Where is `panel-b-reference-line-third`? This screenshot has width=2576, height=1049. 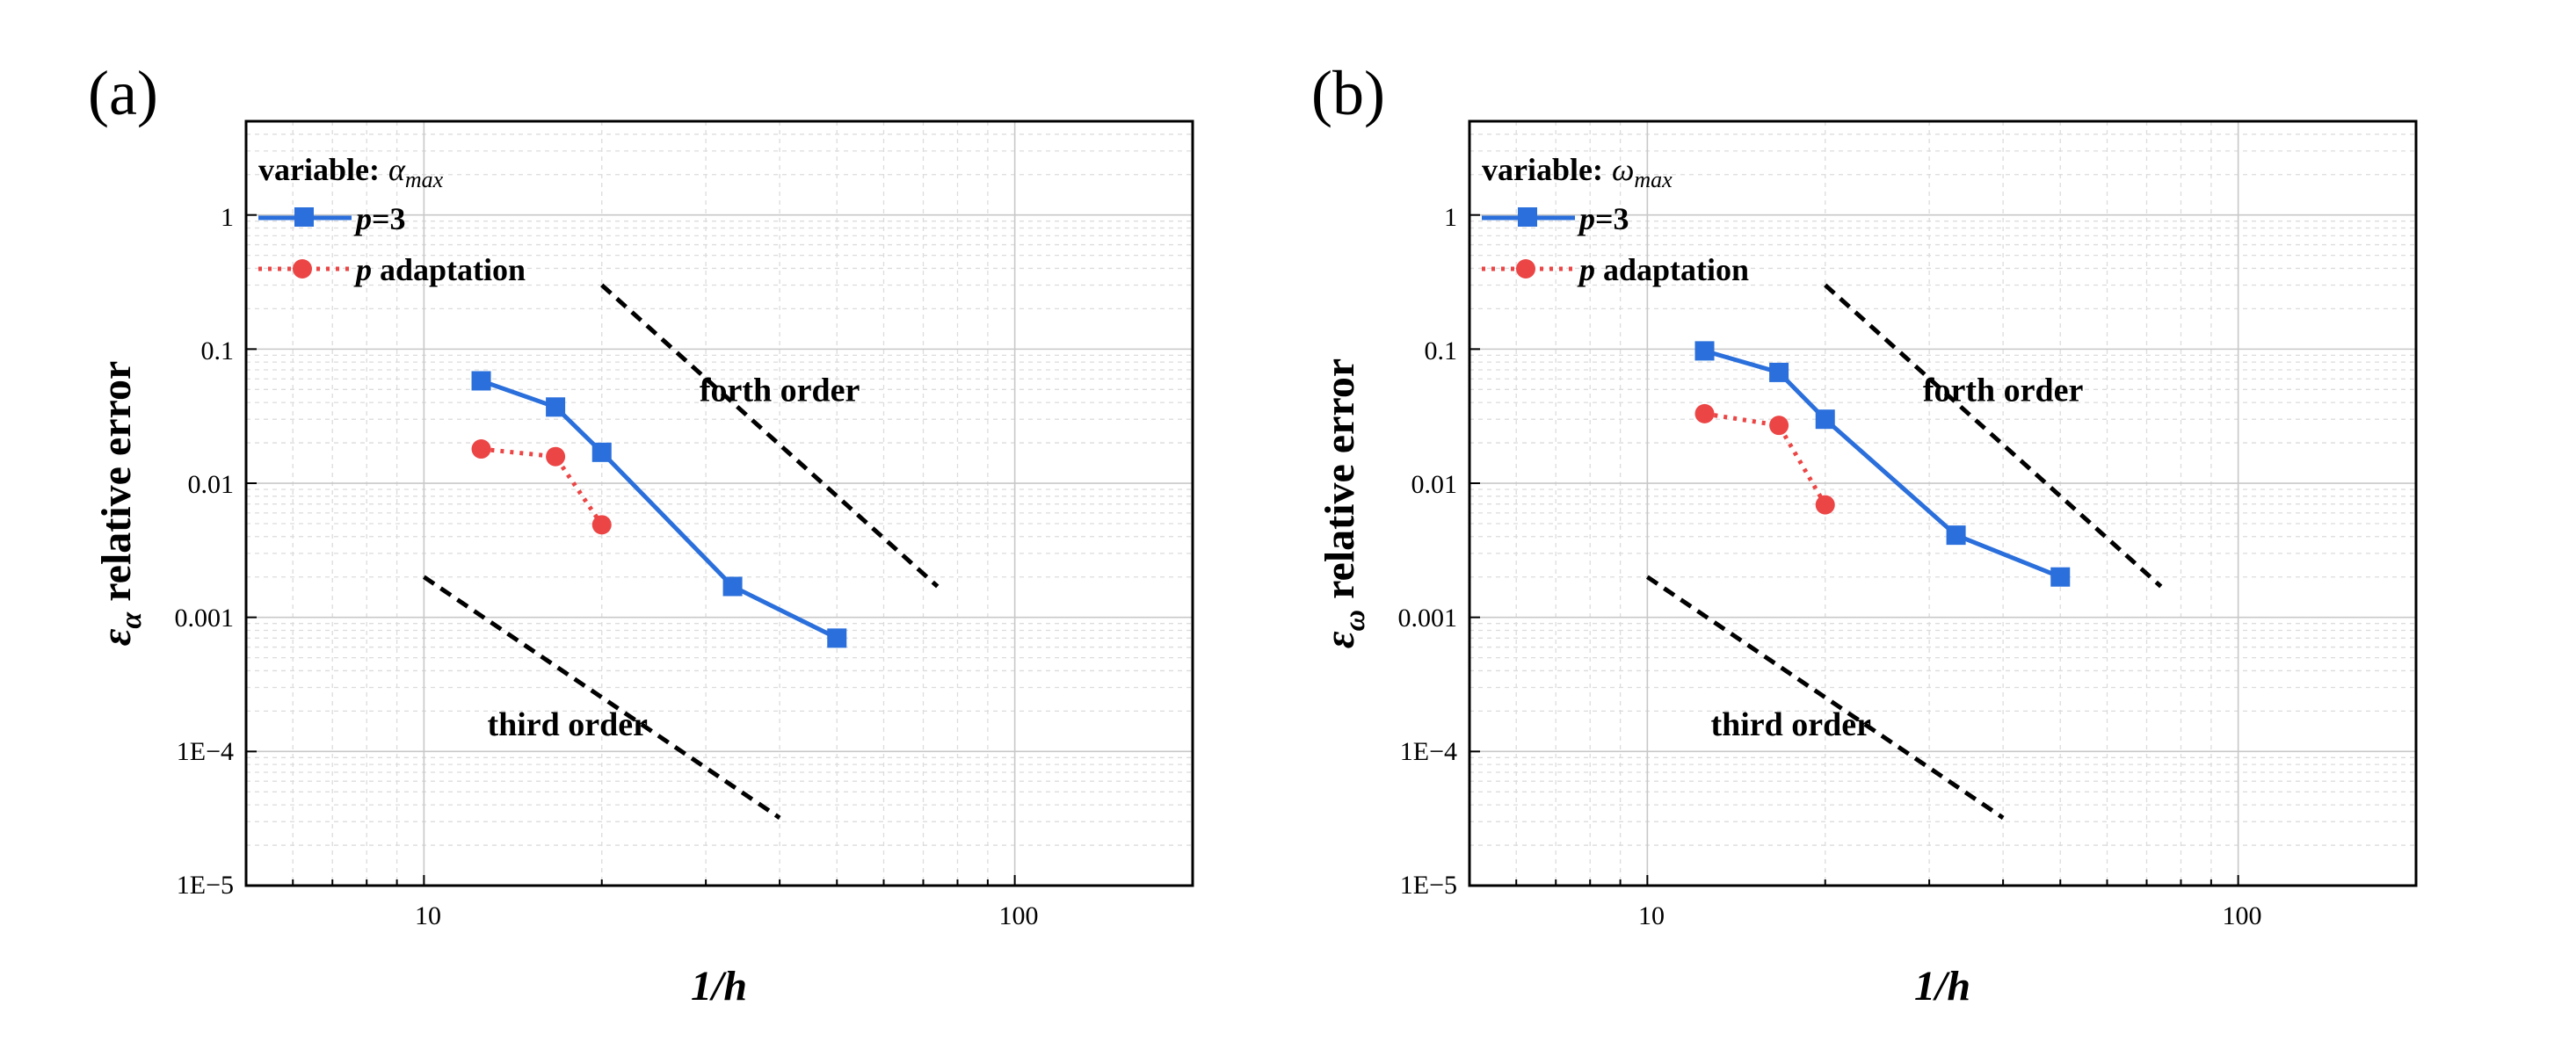
panel-b-reference-line-third is located at coordinates (1825, 697).